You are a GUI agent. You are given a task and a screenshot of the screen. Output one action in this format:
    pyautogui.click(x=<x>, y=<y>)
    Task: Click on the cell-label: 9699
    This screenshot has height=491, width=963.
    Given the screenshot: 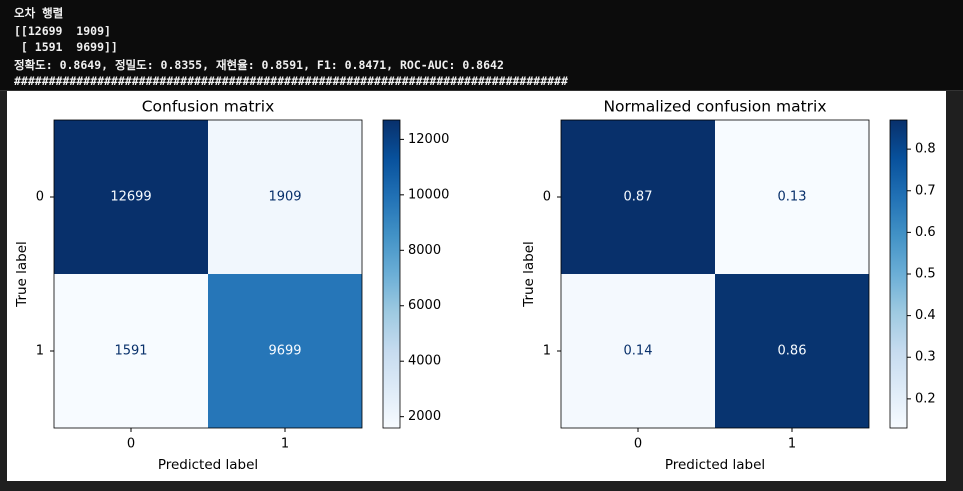 What is the action you would take?
    pyautogui.click(x=284, y=351)
    